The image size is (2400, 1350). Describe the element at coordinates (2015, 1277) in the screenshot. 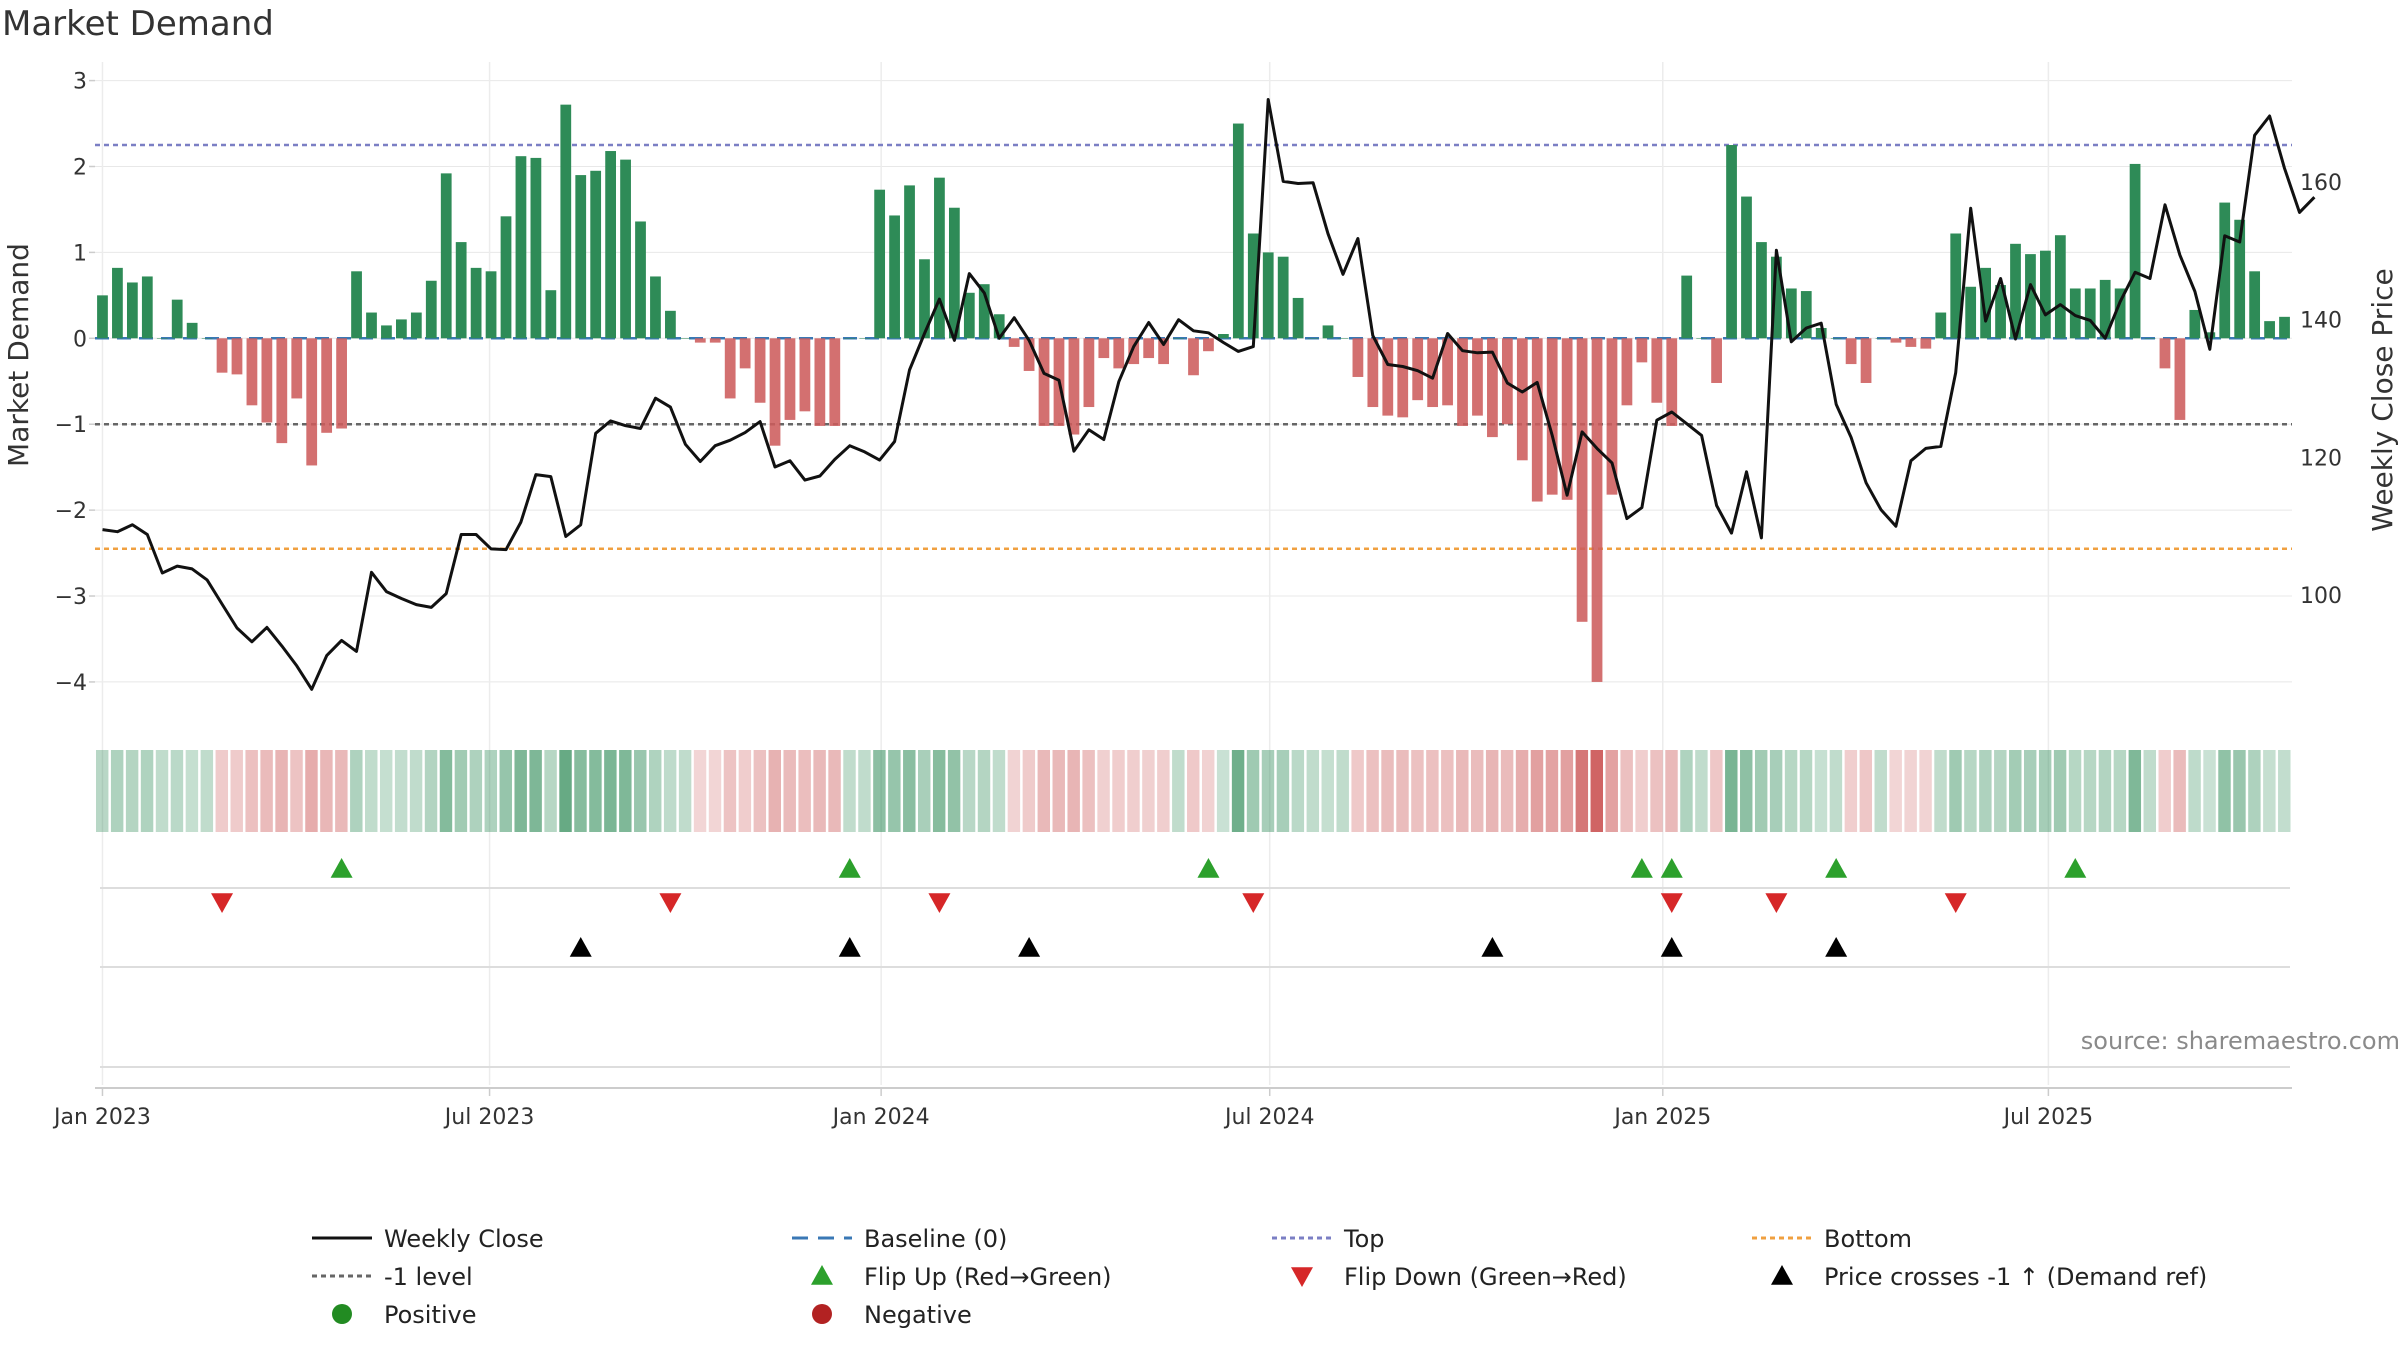

I see `legend-label: Price crosses -1 ↑ (Demand ref)` at that location.